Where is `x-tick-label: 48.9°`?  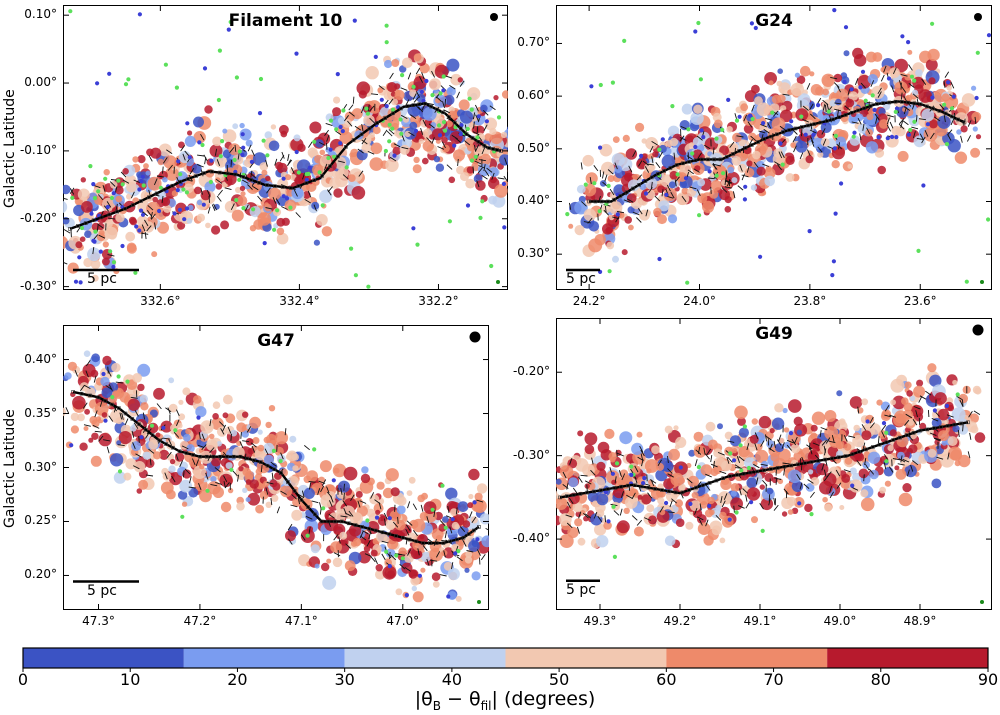
x-tick-label: 48.9° is located at coordinates (920, 621).